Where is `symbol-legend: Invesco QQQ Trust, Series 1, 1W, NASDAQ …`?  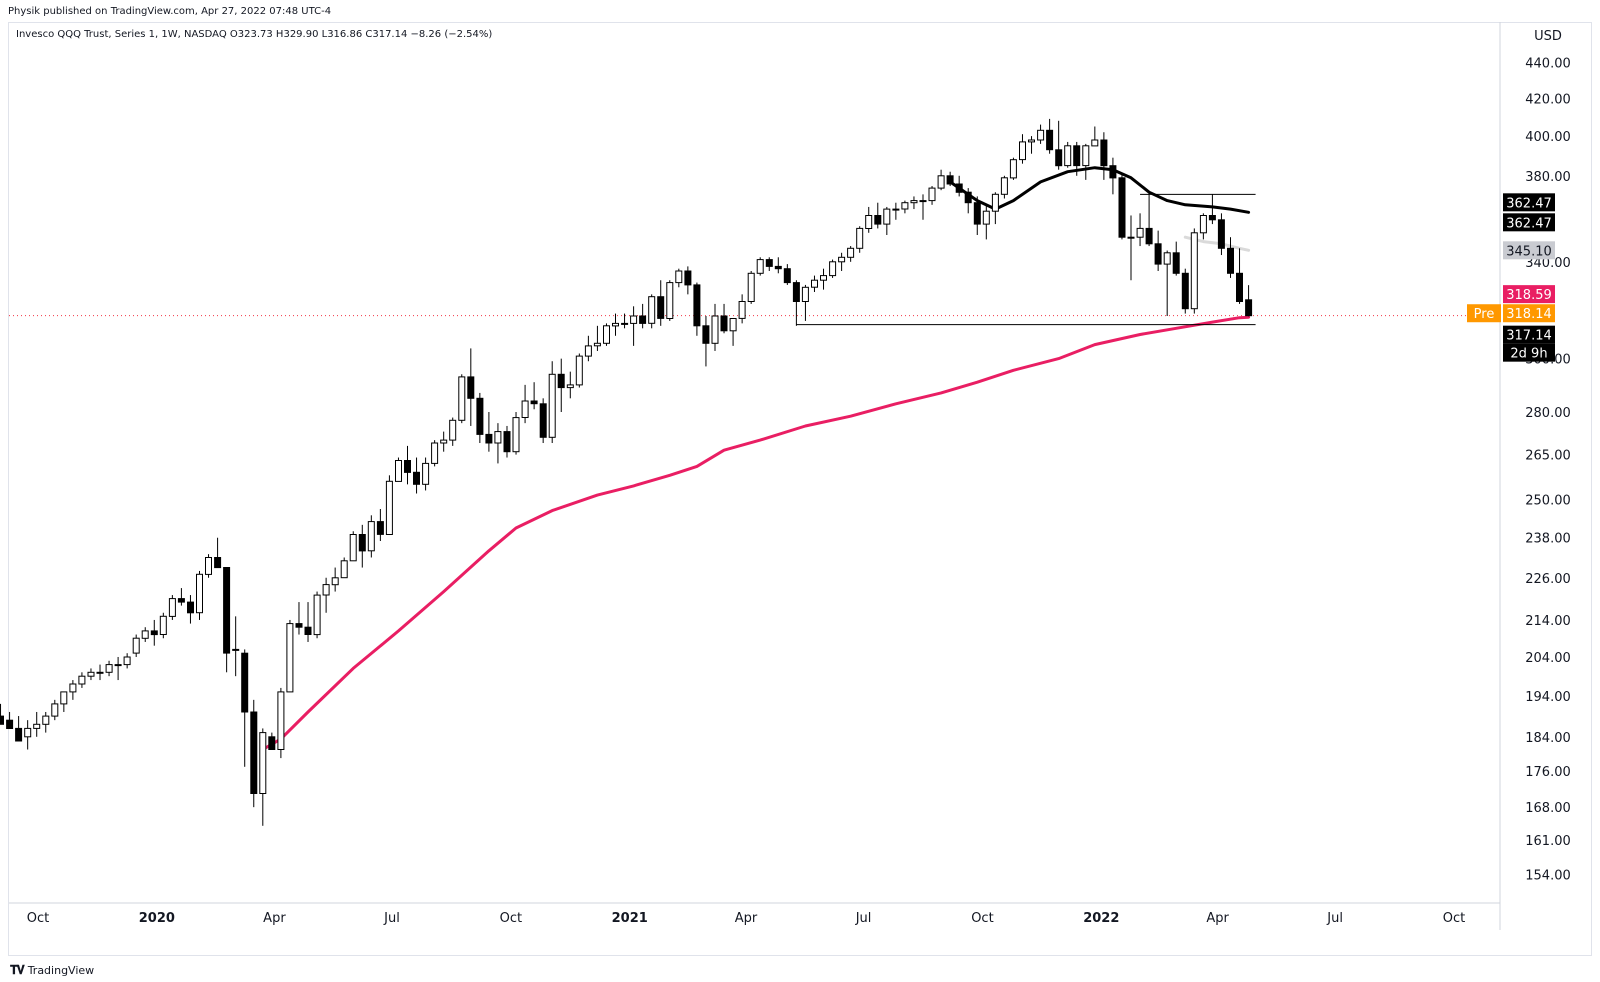
symbol-legend: Invesco QQQ Trust, Series 1, 1W, NASDAQ … is located at coordinates (254, 34).